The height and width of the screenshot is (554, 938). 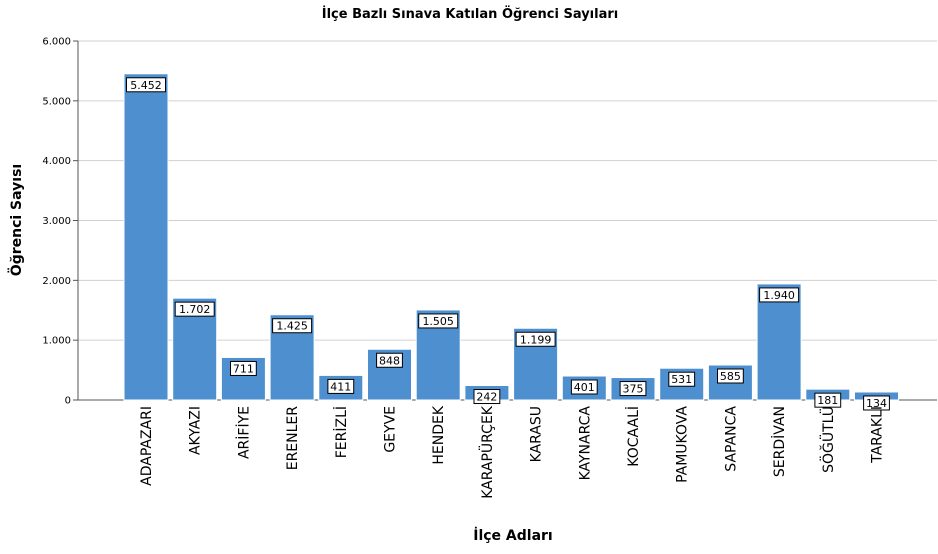 What do you see at coordinates (243, 432) in the screenshot?
I see `x-category-label: ARİFİYE` at bounding box center [243, 432].